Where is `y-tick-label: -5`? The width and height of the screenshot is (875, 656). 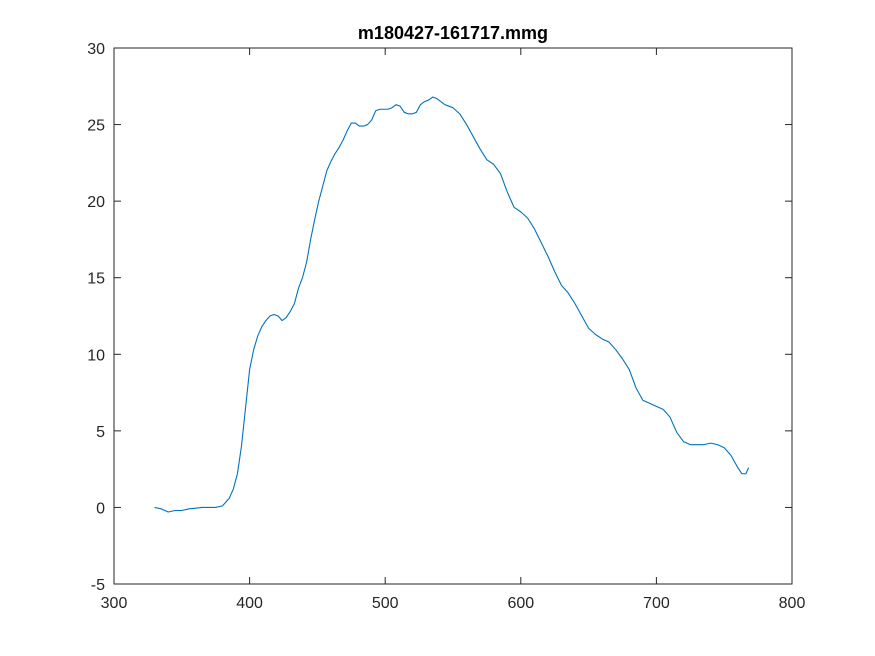 y-tick-label: -5 is located at coordinates (98, 585).